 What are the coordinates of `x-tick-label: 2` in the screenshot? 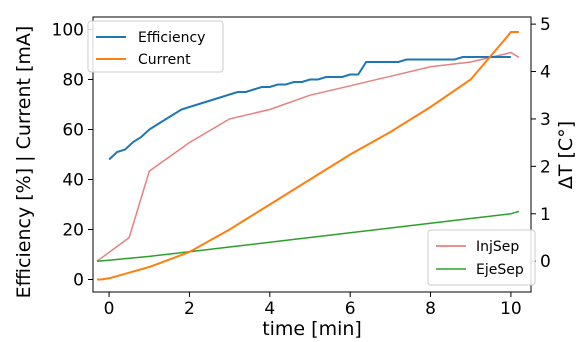 It's located at (189, 309).